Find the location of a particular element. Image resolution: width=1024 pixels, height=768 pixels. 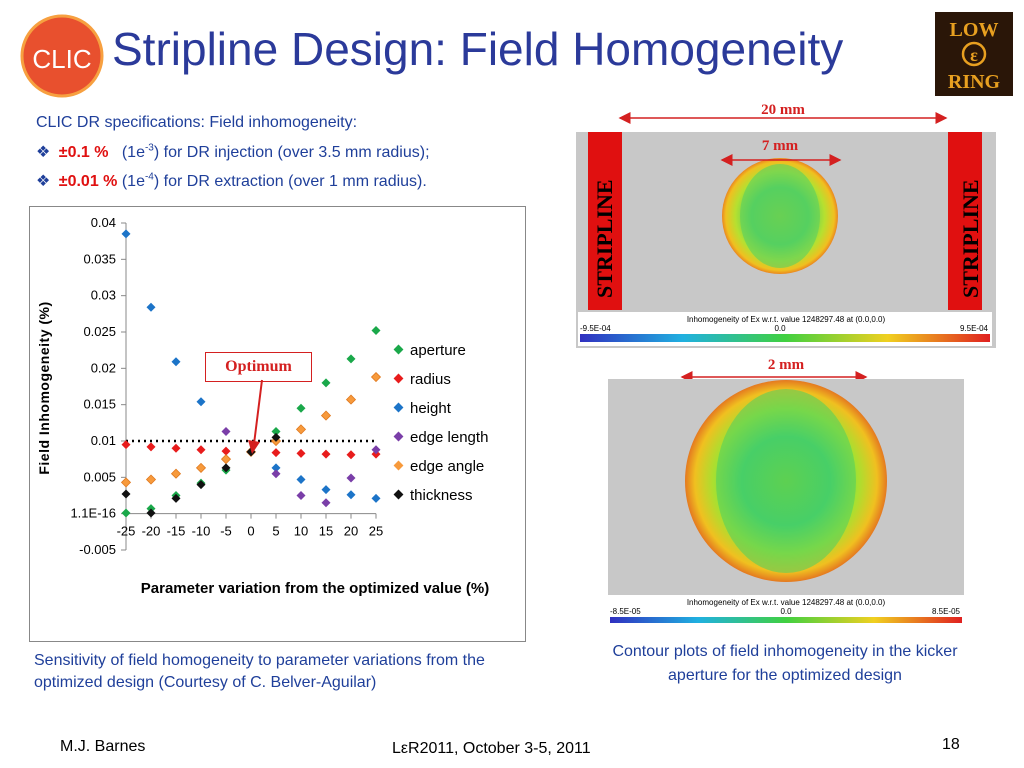

spec-text-post: ) for DR extraction (over 1 mm radius). is located at coordinates (290, 181).